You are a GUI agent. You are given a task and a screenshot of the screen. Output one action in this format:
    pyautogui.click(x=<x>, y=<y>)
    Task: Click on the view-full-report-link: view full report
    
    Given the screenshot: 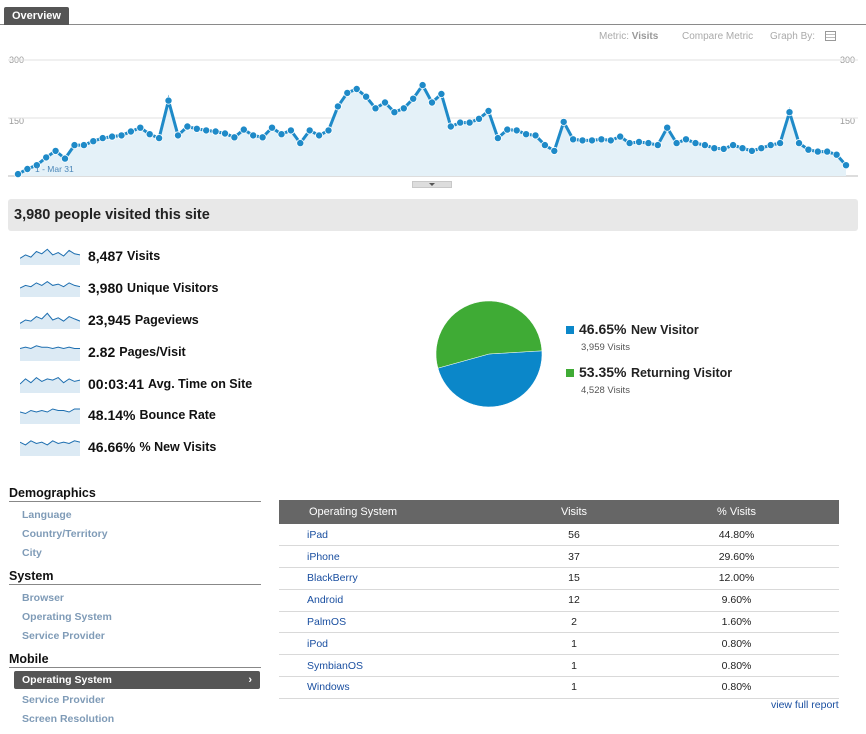 What is the action you would take?
    pyautogui.click(x=805, y=705)
    